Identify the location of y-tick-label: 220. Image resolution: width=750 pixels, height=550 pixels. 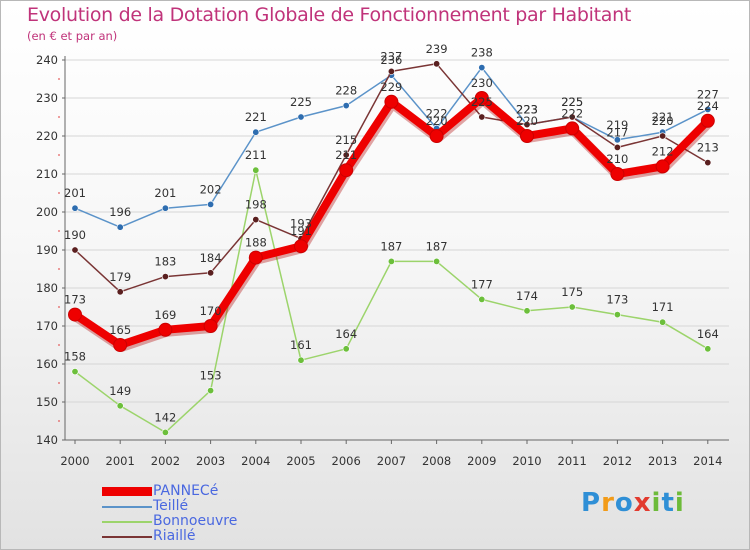
(47, 136).